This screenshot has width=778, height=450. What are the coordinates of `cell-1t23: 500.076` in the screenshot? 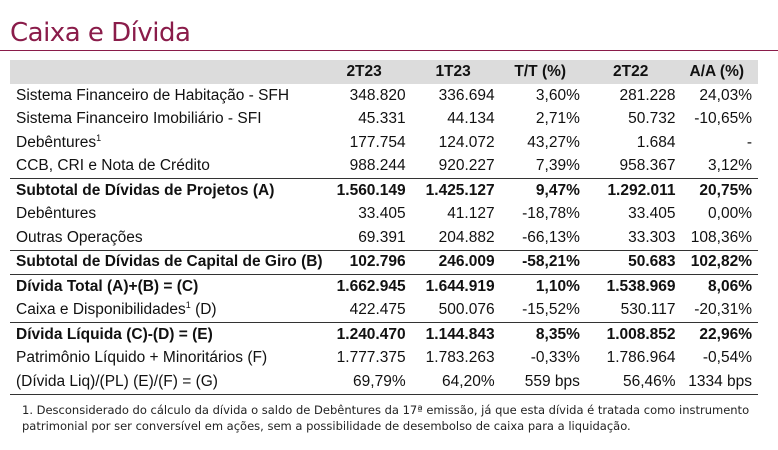 It's located at (466, 310).